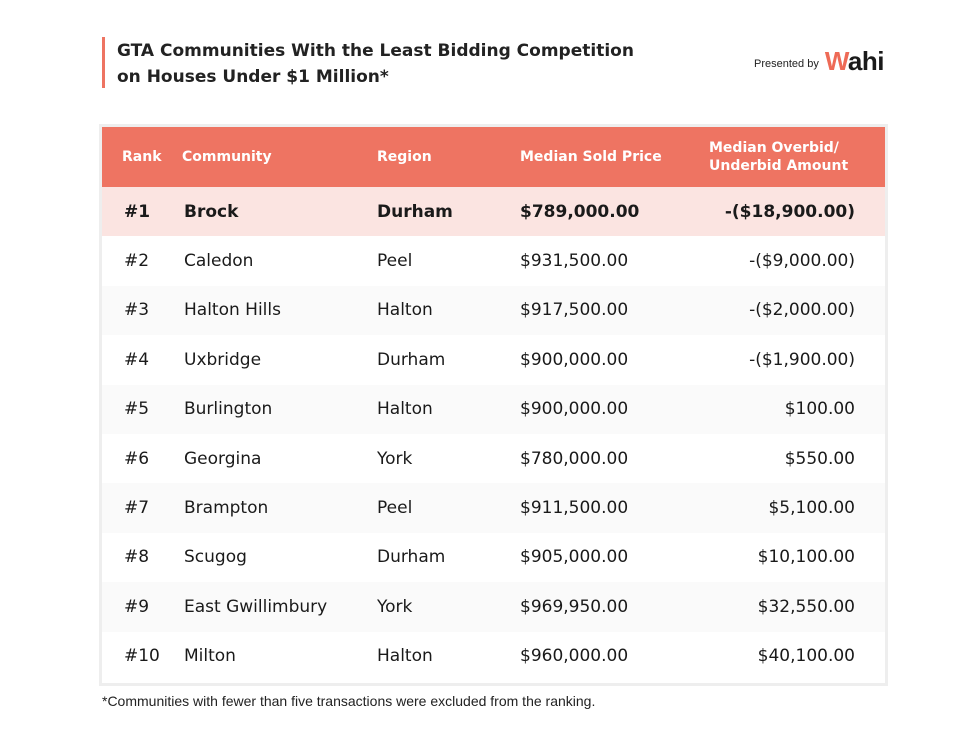  I want to click on cell-rank: #3, so click(137, 310).